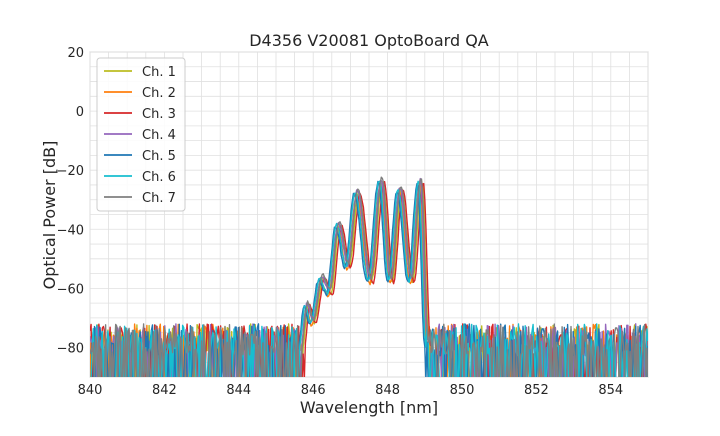 The image size is (720, 436). Describe the element at coordinates (80, 112) in the screenshot. I see `y-tick-label: 0` at that location.